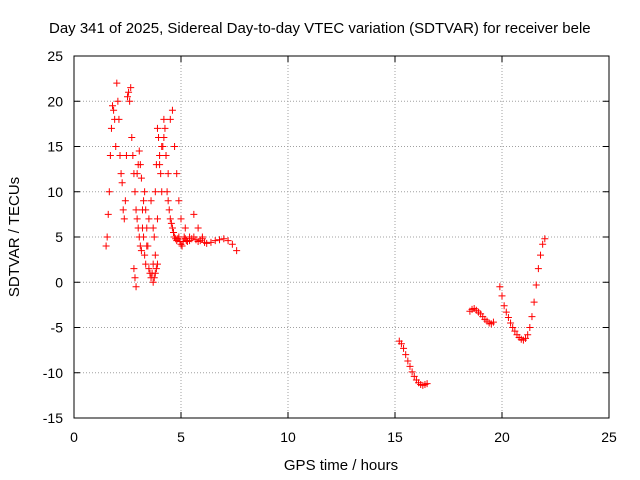  I want to click on x-tick-label: 5, so click(181, 437).